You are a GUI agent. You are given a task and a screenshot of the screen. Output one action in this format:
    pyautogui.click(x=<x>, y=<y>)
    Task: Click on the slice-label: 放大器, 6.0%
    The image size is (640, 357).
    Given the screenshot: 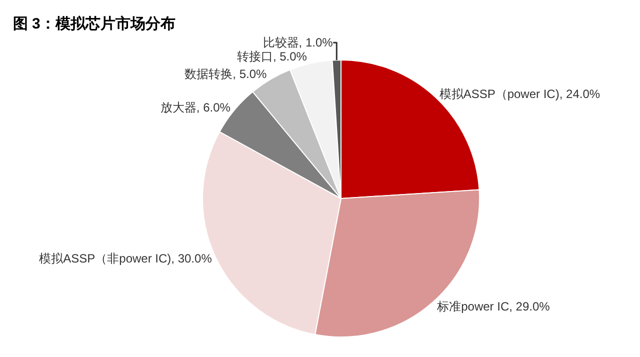 What is the action you would take?
    pyautogui.click(x=195, y=107)
    